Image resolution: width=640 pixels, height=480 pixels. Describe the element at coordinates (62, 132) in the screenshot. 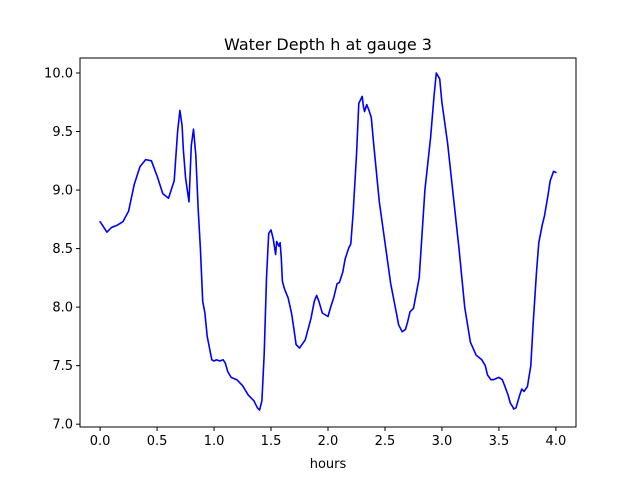

I see `y-tick-label: 9.5` at that location.